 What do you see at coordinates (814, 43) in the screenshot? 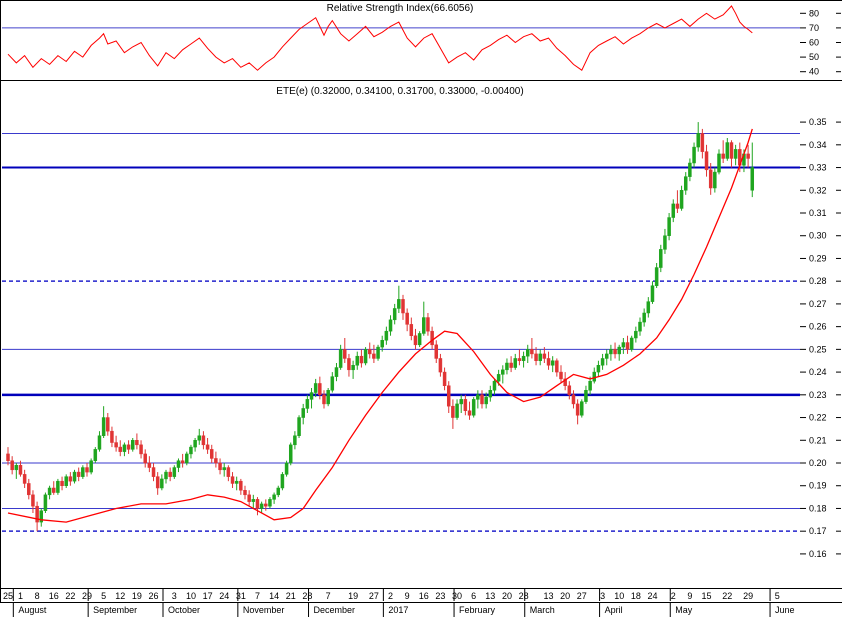
I see `svg-text: 60` at bounding box center [814, 43].